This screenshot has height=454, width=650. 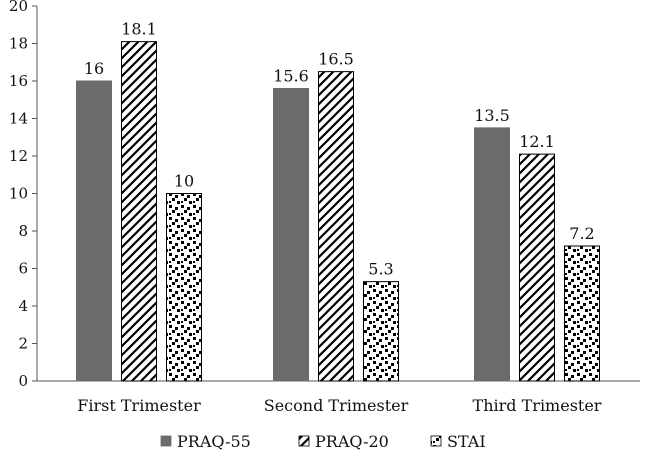 I want to click on y-tick-label: 8, so click(x=23, y=231).